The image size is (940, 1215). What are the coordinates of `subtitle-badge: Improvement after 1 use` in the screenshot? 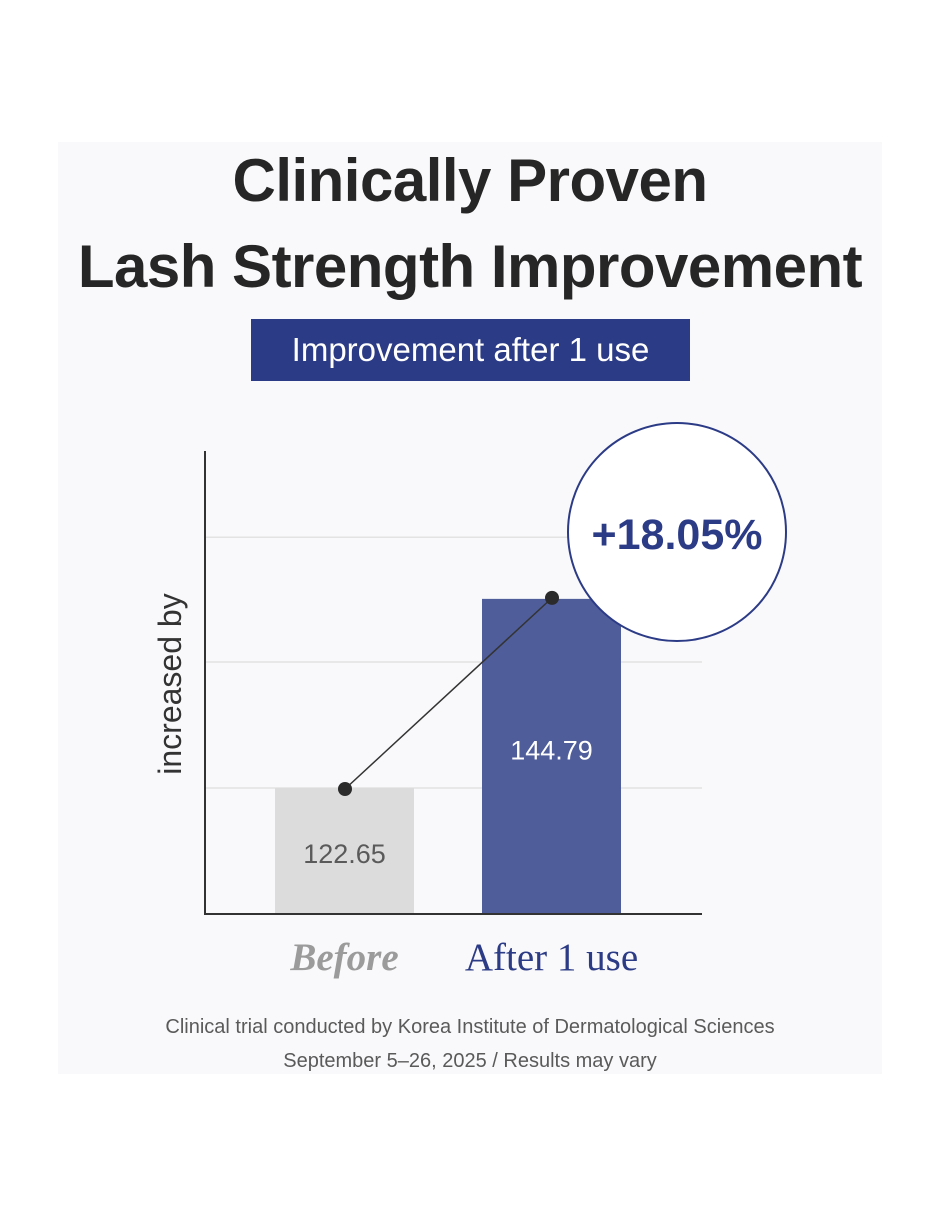 It's located at (470, 350).